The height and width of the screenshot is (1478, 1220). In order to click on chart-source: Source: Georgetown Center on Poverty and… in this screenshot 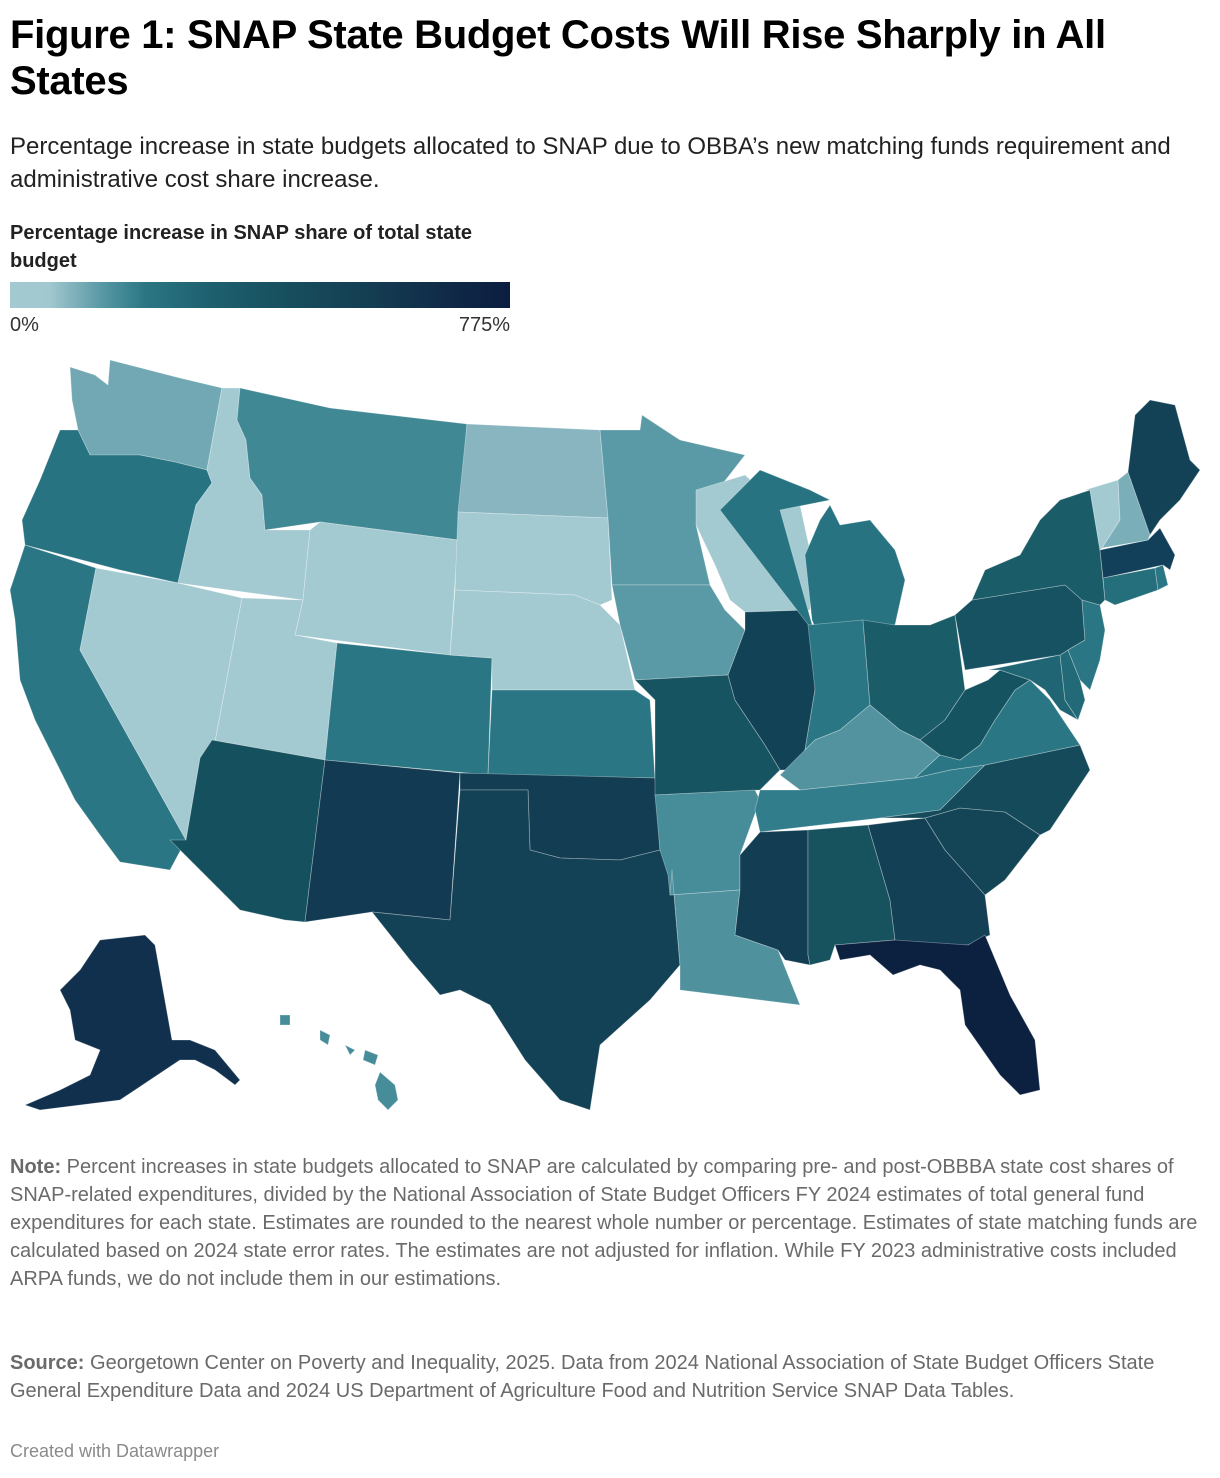, I will do `click(610, 1377)`.